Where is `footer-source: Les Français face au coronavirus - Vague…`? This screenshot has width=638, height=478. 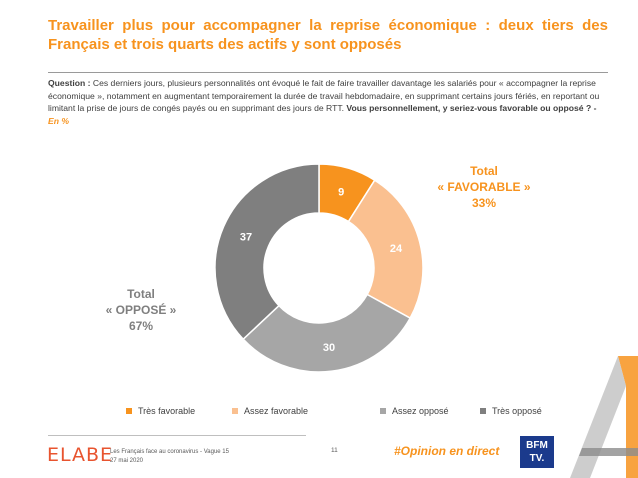 footer-source: Les Français face au coronavirus - Vague… is located at coordinates (169, 457).